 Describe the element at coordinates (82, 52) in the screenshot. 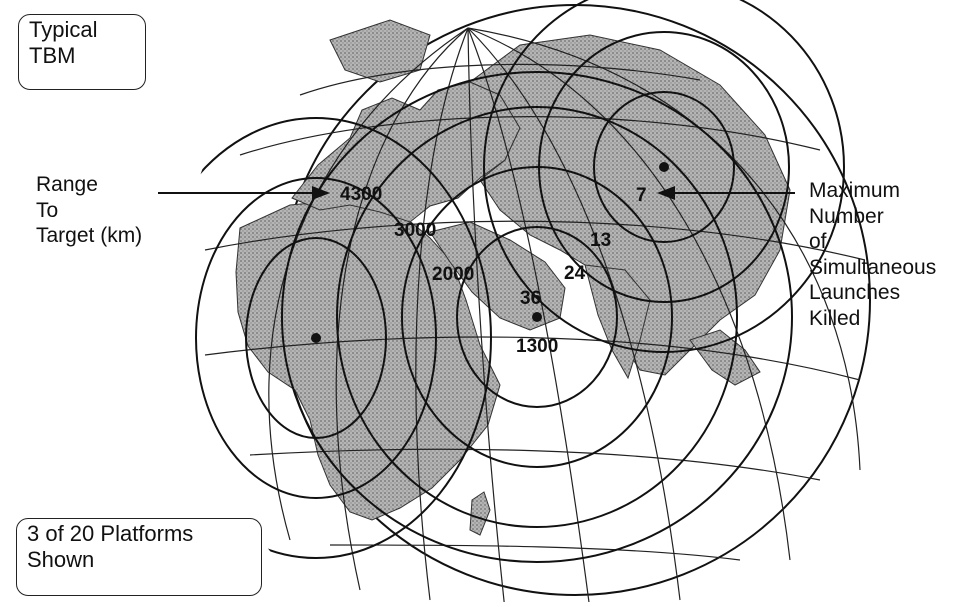

I see `typical-tbm-box: Typical TBM` at that location.